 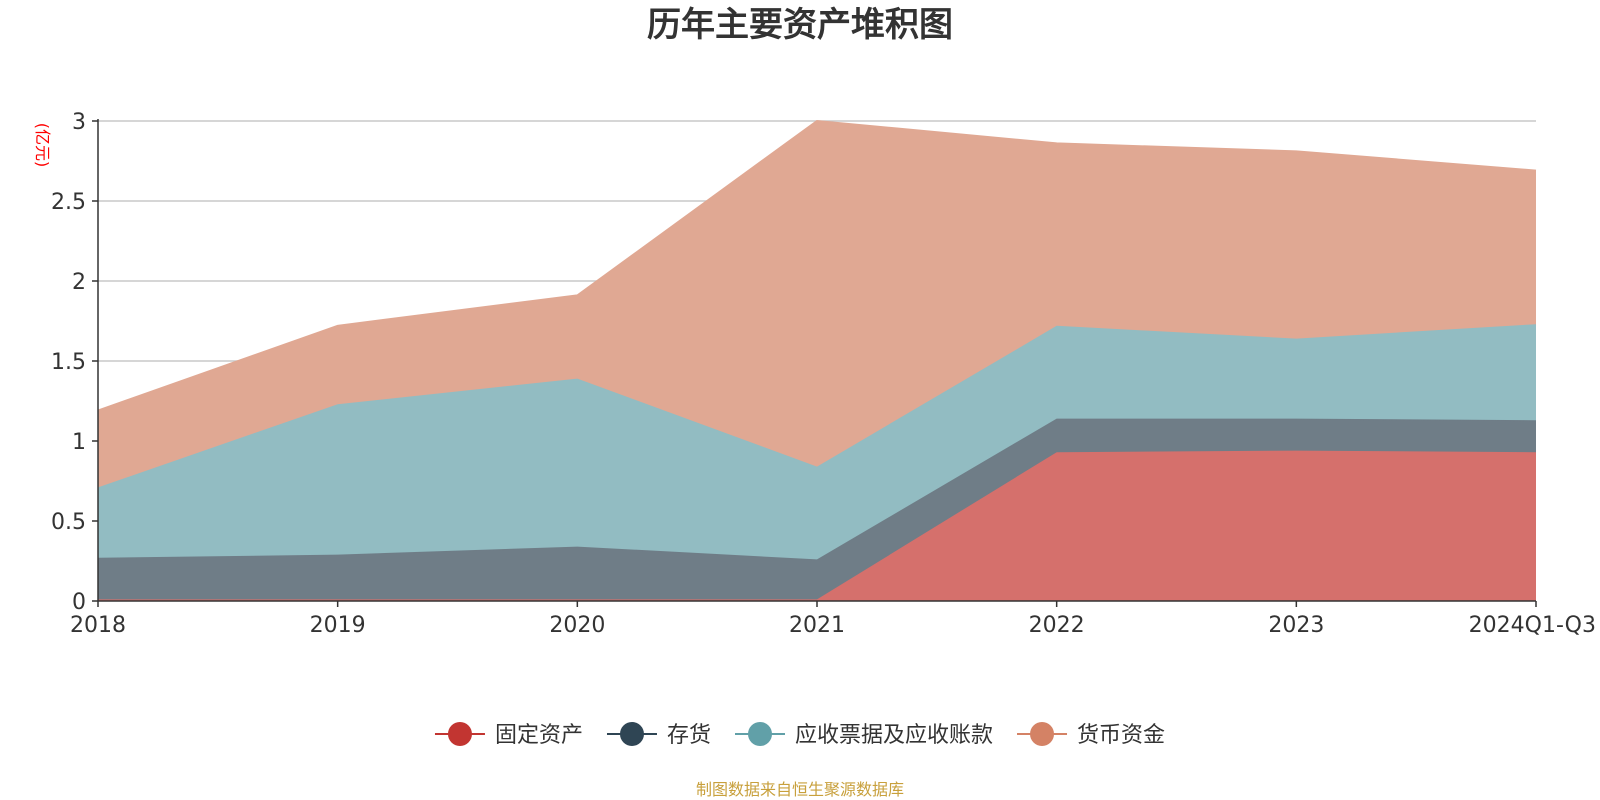 I want to click on y-tick-label: 0.5, so click(x=68, y=522).